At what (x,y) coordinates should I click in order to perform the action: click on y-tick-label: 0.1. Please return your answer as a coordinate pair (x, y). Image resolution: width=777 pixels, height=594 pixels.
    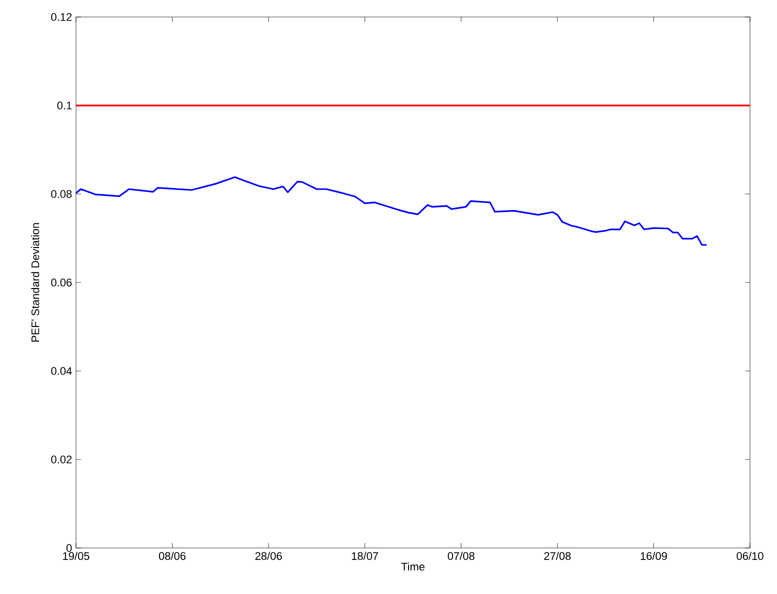
    Looking at the image, I should click on (64, 106).